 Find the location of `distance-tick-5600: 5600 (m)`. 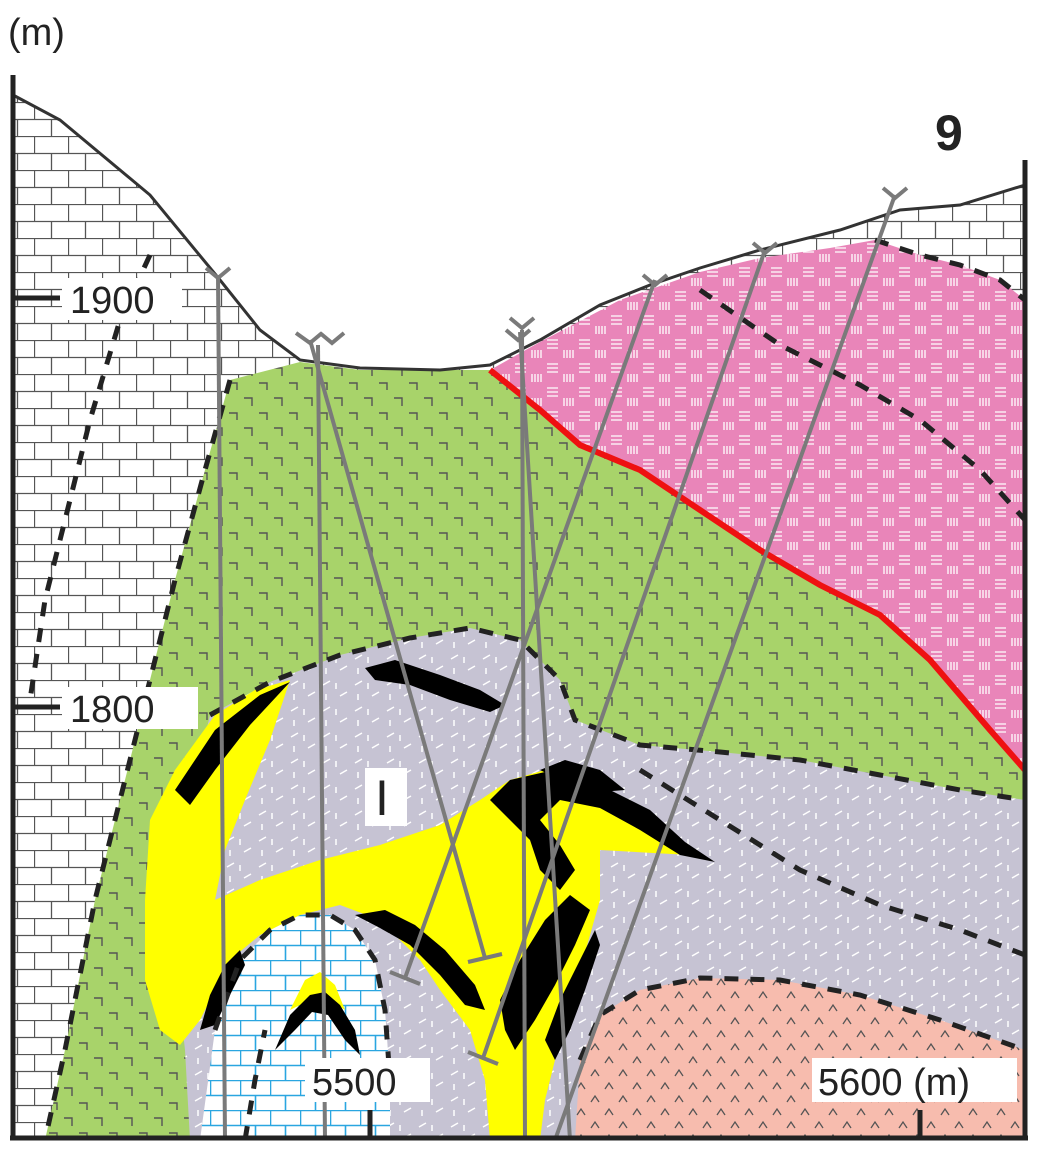

distance-tick-5600: 5600 (m) is located at coordinates (894, 1083).